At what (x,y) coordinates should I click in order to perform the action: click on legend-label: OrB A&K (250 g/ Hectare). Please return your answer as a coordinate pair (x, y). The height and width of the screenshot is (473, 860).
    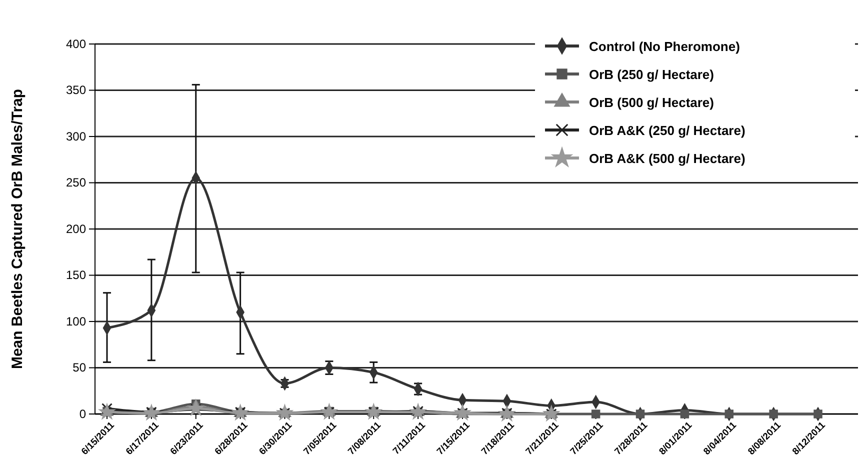
    Looking at the image, I should click on (667, 130).